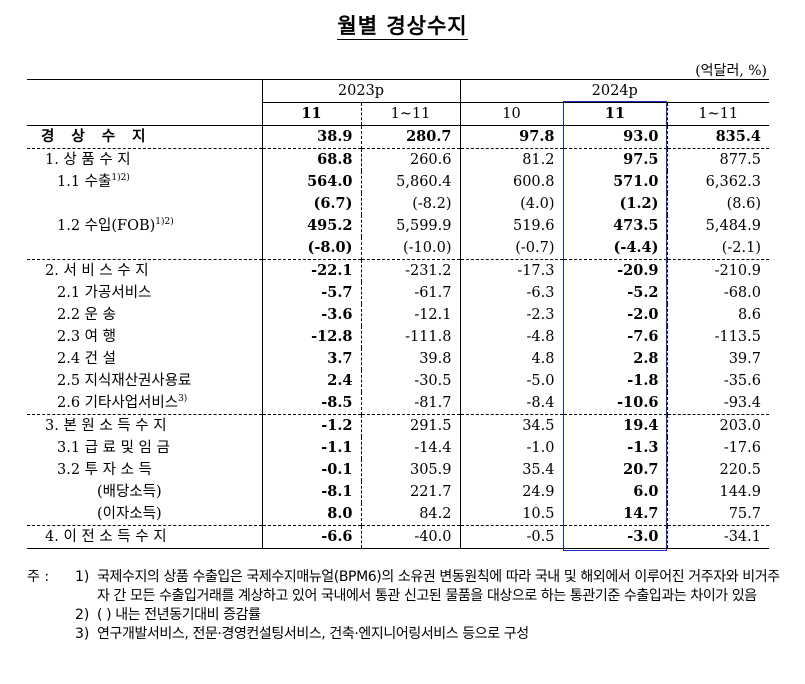  I want to click on cell-value: -2.0, so click(614, 315).